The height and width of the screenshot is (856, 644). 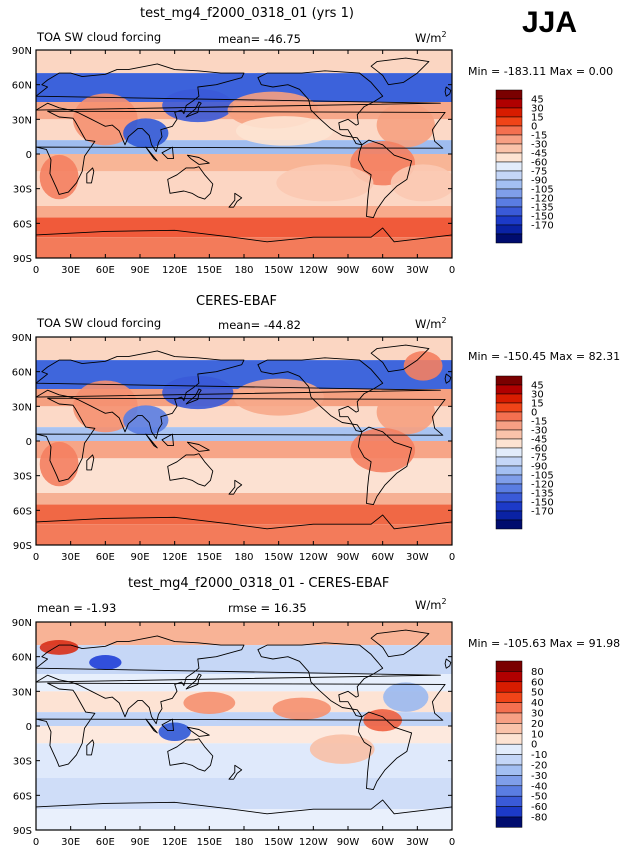 What do you see at coordinates (174, 557) in the screenshot?
I see `x-tick-label: 120E` at bounding box center [174, 557].